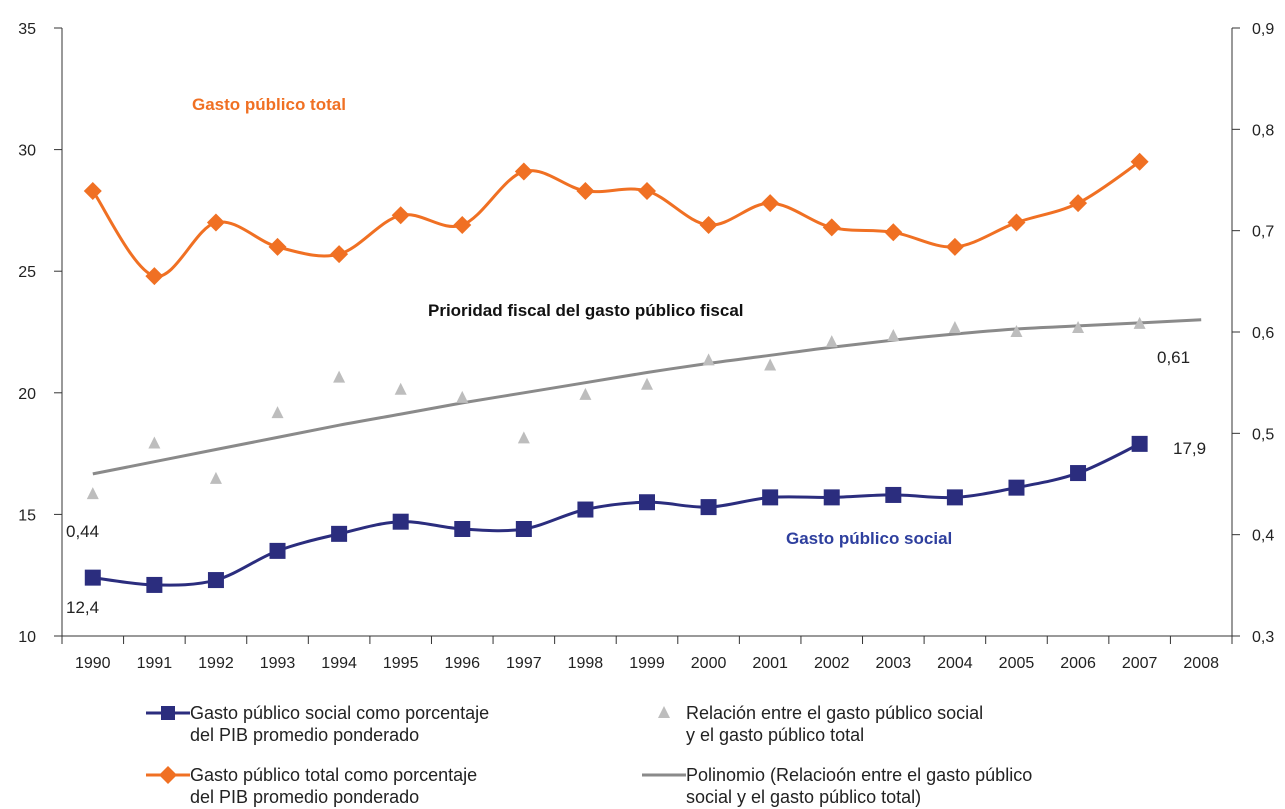 This screenshot has width=1285, height=809. What do you see at coordinates (869, 538) in the screenshot?
I see `annotation-gasto-social: Gasto público social` at bounding box center [869, 538].